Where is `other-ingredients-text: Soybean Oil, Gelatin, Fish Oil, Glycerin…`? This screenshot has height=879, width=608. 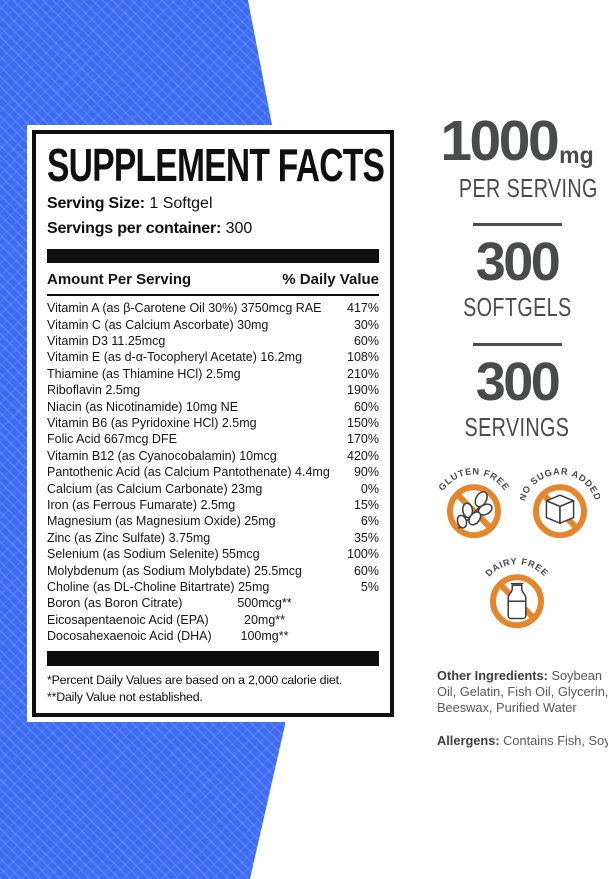
other-ingredients-text: Soybean Oil, Gelatin, Fish Oil, Glycerin… is located at coordinates (522, 692).